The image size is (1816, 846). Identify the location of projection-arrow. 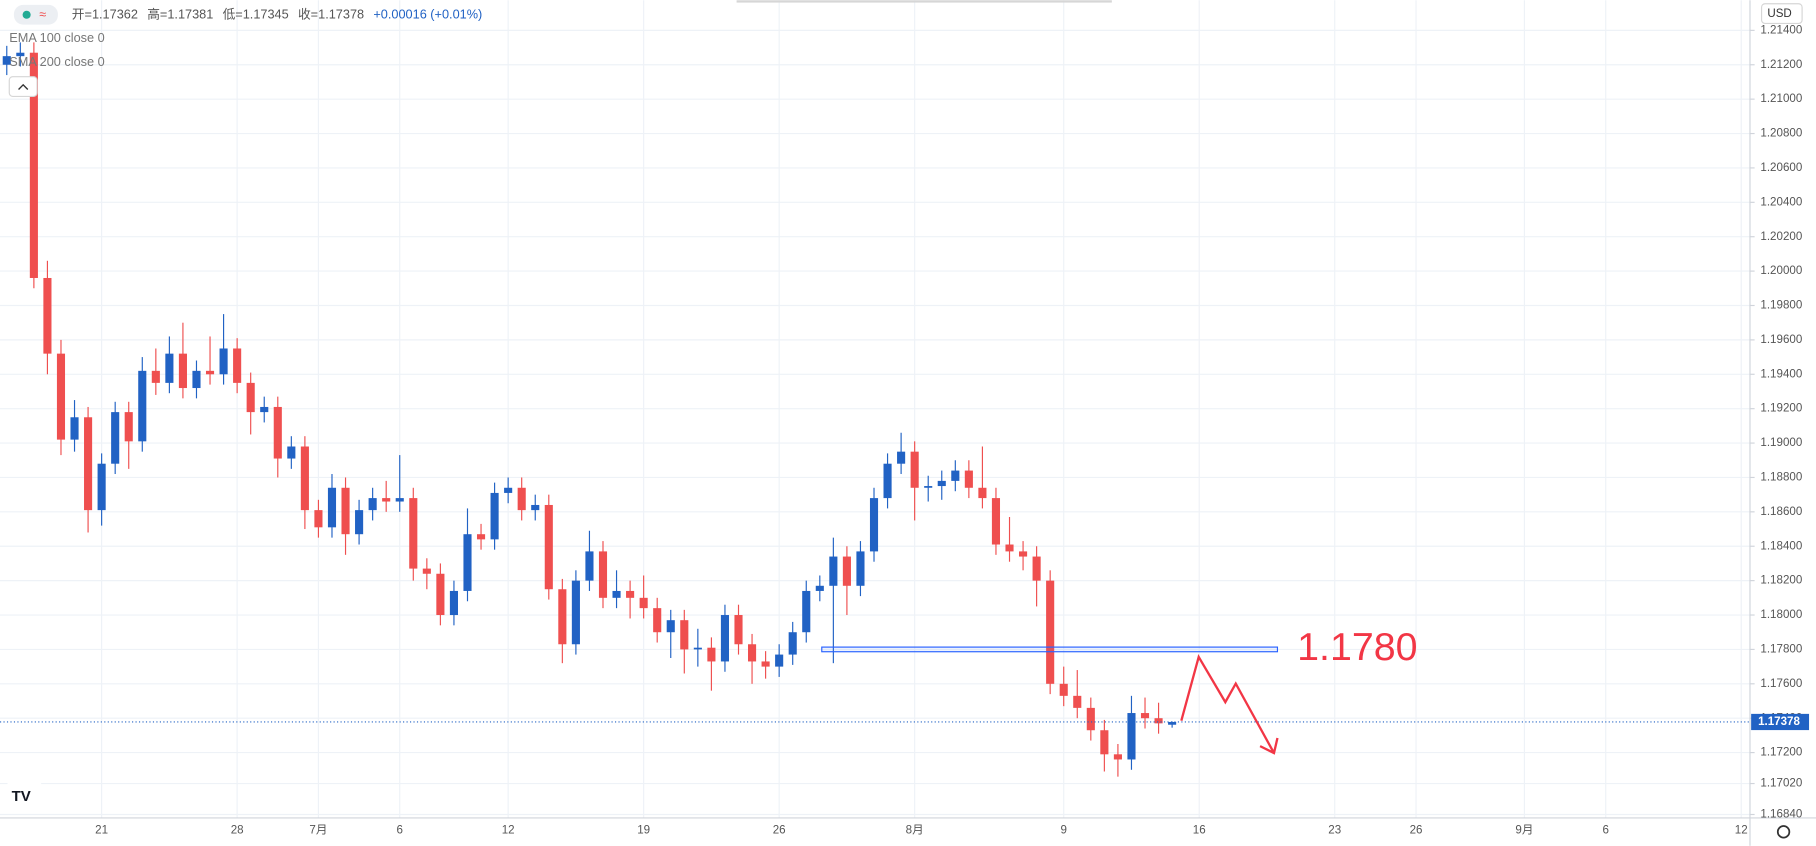
(1227, 703).